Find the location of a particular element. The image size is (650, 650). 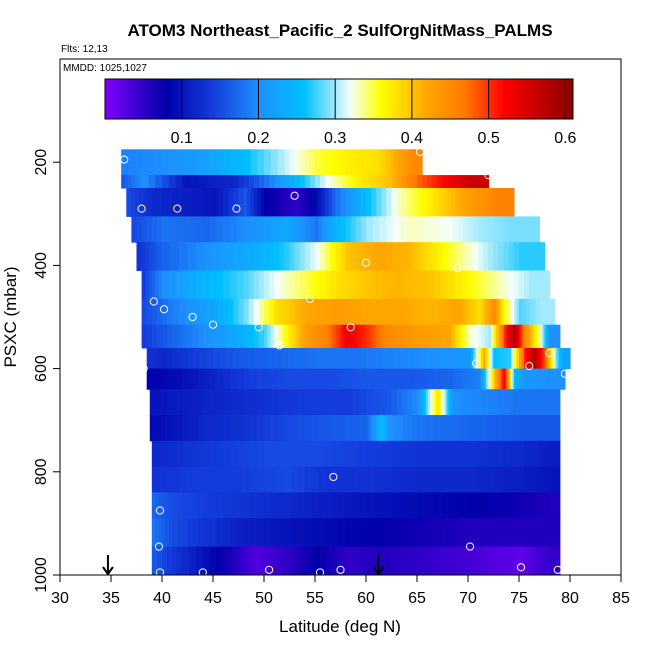

arrow-marker is located at coordinates (378, 565).